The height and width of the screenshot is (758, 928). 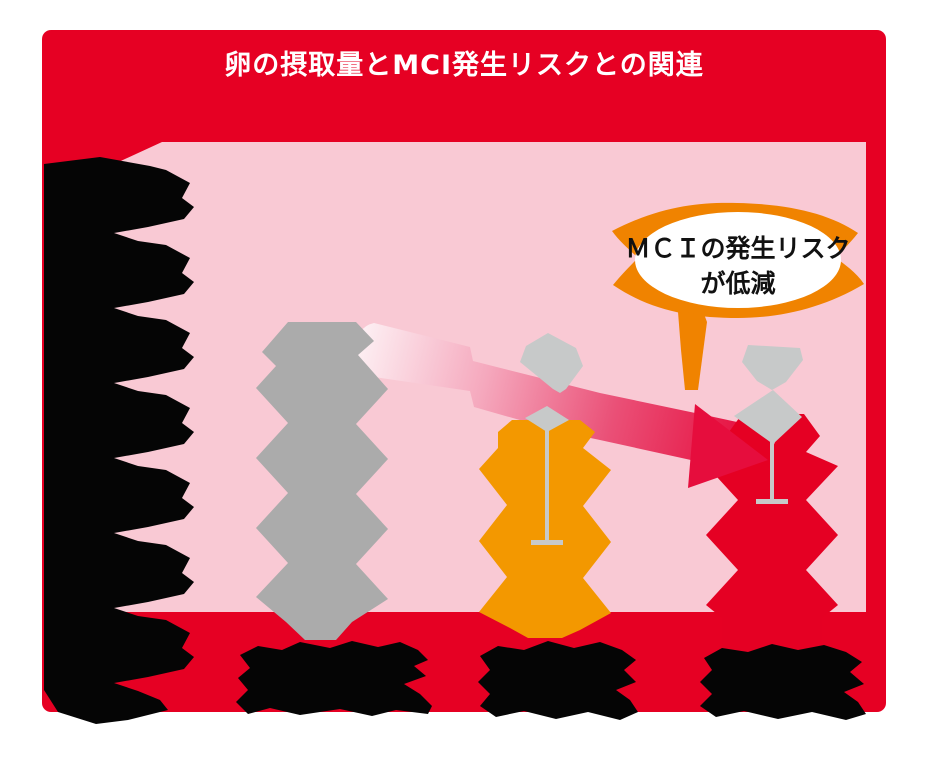 I want to click on trend-arrow-head, so click(x=728, y=446).